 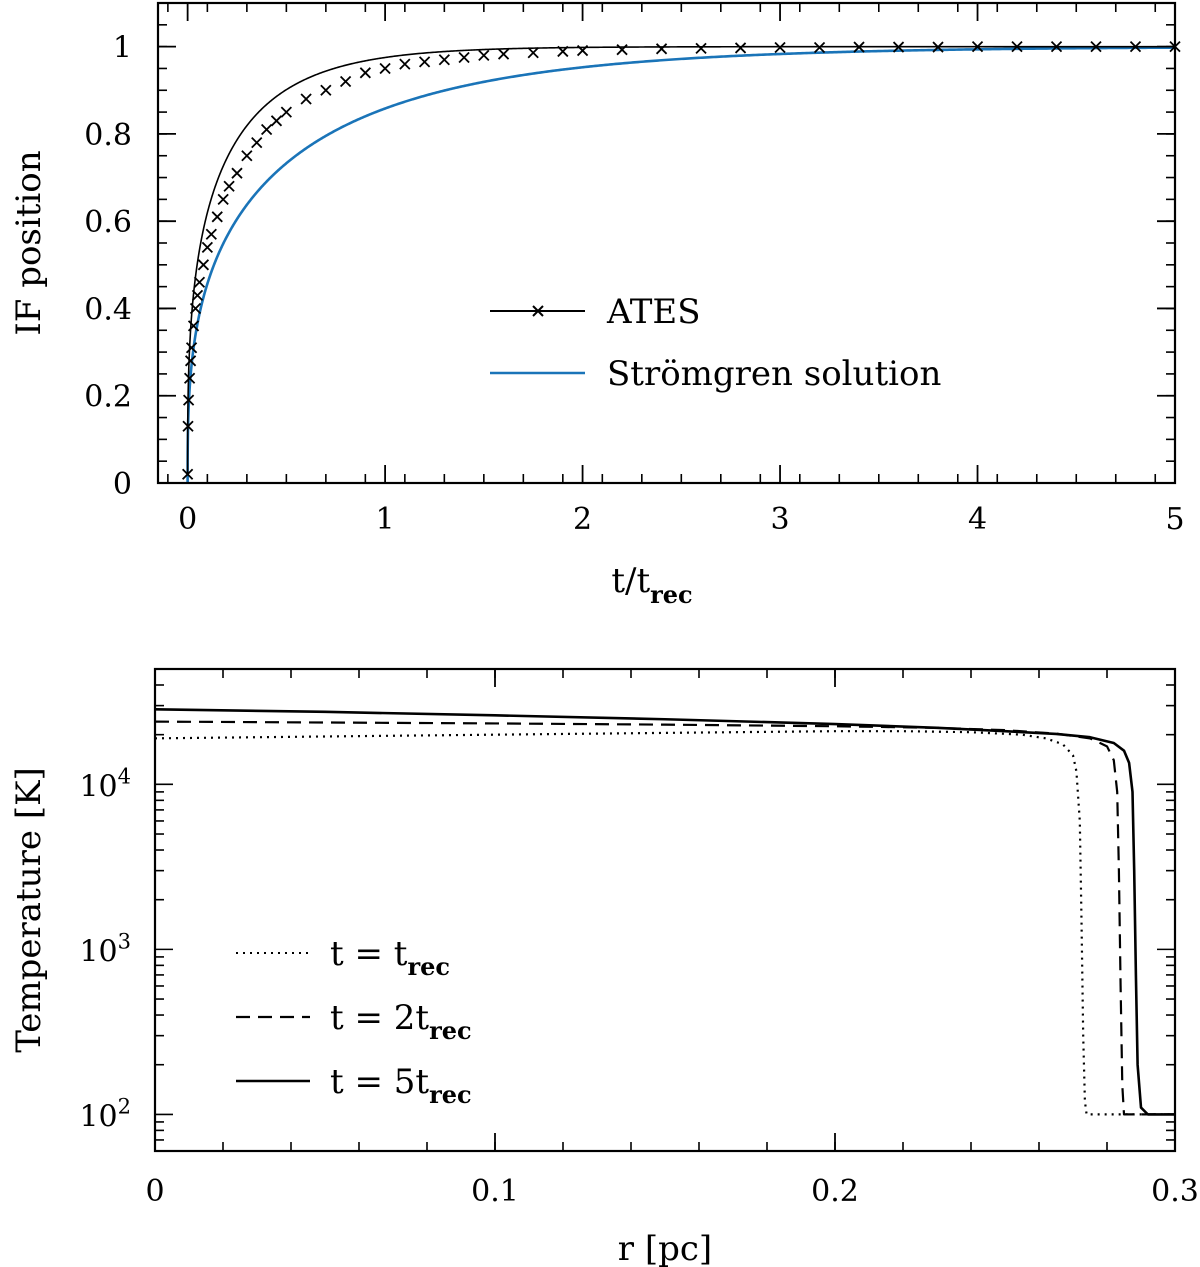 I want to click on bottom-x-tick-label: 0.2, so click(x=835, y=1191).